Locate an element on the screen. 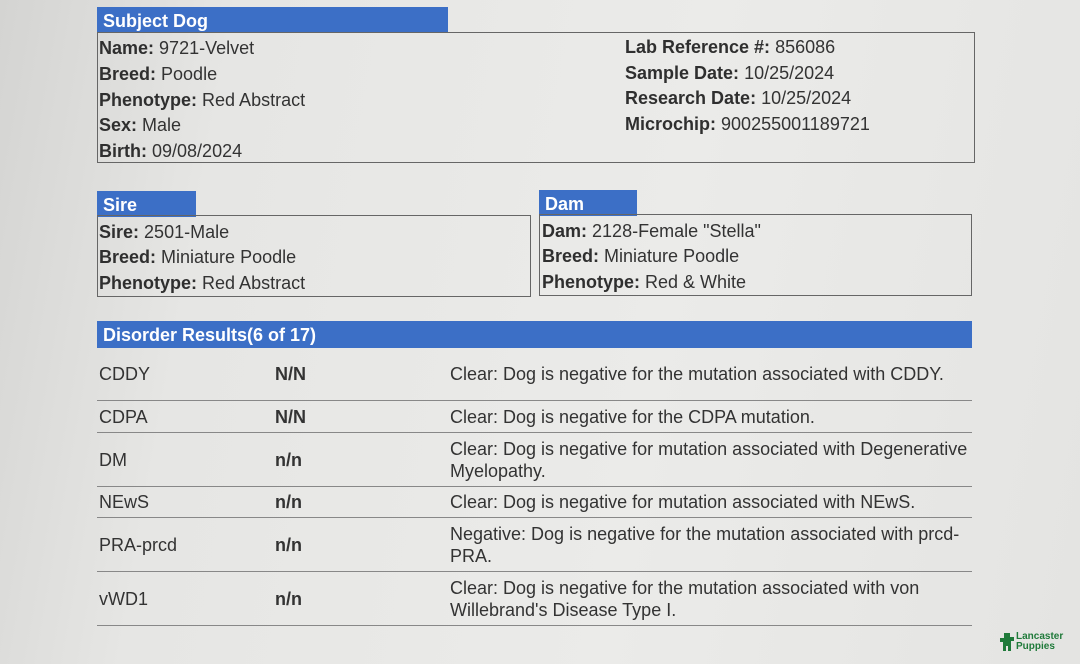 The image size is (1080, 664). disorder-name: CDPA is located at coordinates (123, 416).